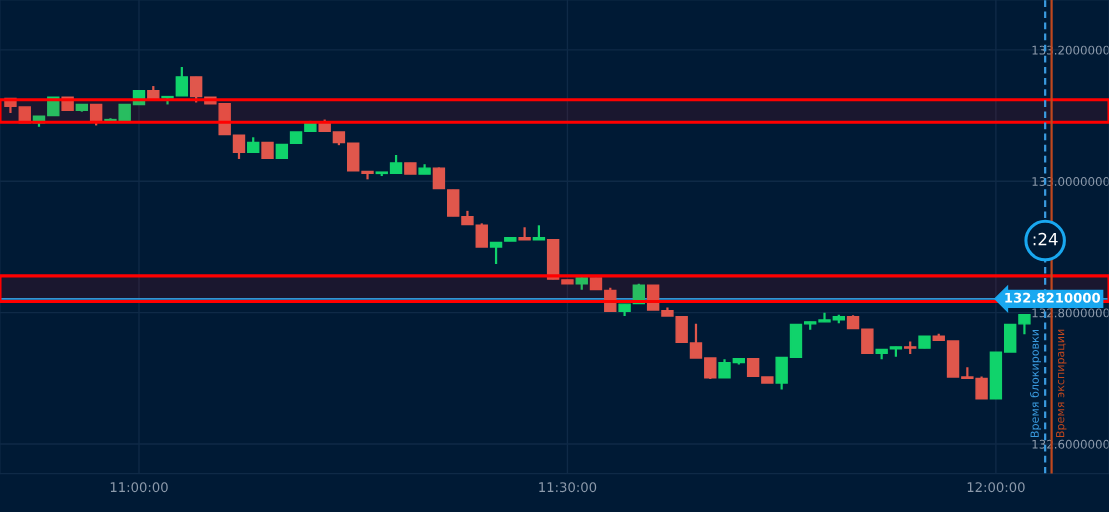 The image size is (1109, 512). I want to click on x-tick-label: 11:30:00, so click(568, 487).